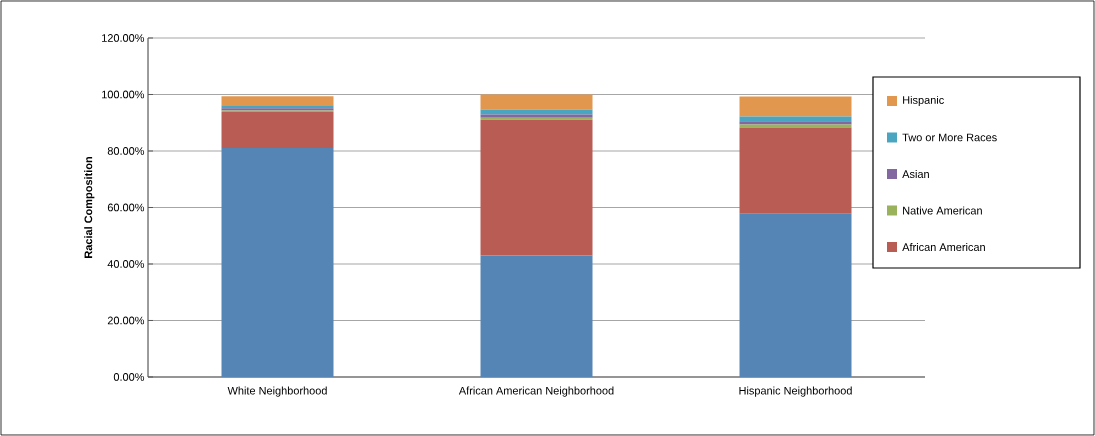 This screenshot has height=436, width=1095. I want to click on y-tick-label: 80.00%, so click(126, 151).